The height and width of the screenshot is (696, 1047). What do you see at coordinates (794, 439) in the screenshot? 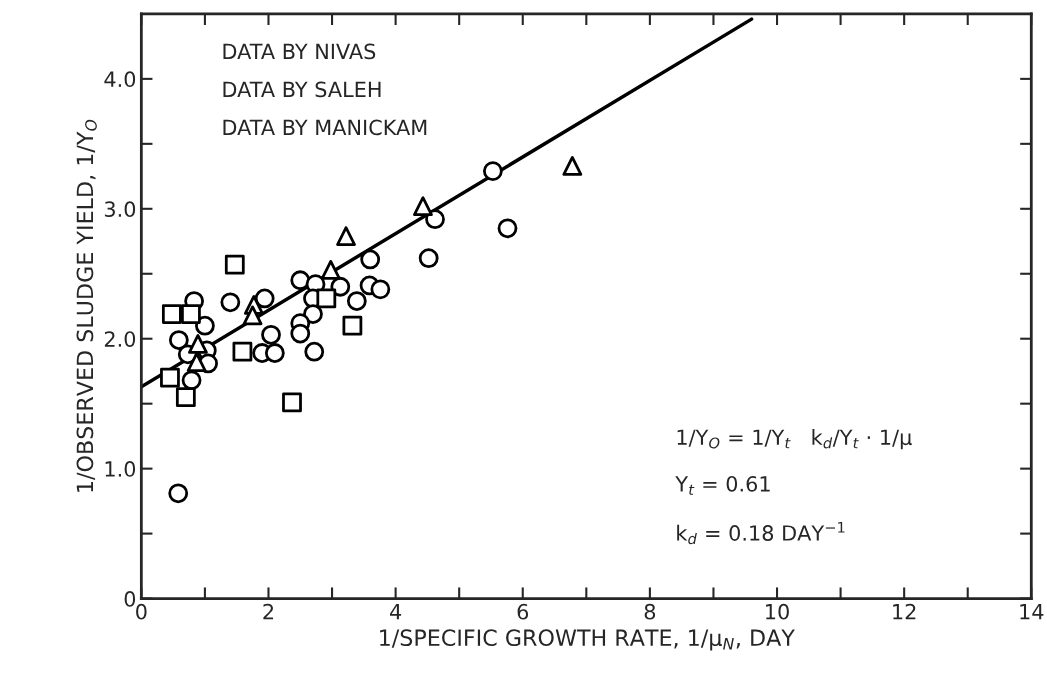
I see `text: 1/Y$_{O}$ = 1/Y$_{t}$ k$_{d}$/Y$_{t}$ · 1/μ` at bounding box center [794, 439].